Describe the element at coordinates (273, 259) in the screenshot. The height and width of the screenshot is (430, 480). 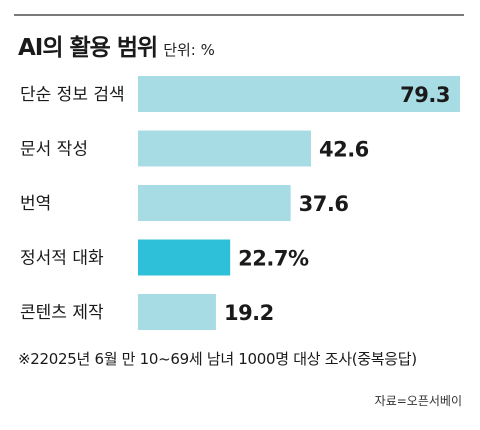
I see `value-label: 22.7%` at that location.